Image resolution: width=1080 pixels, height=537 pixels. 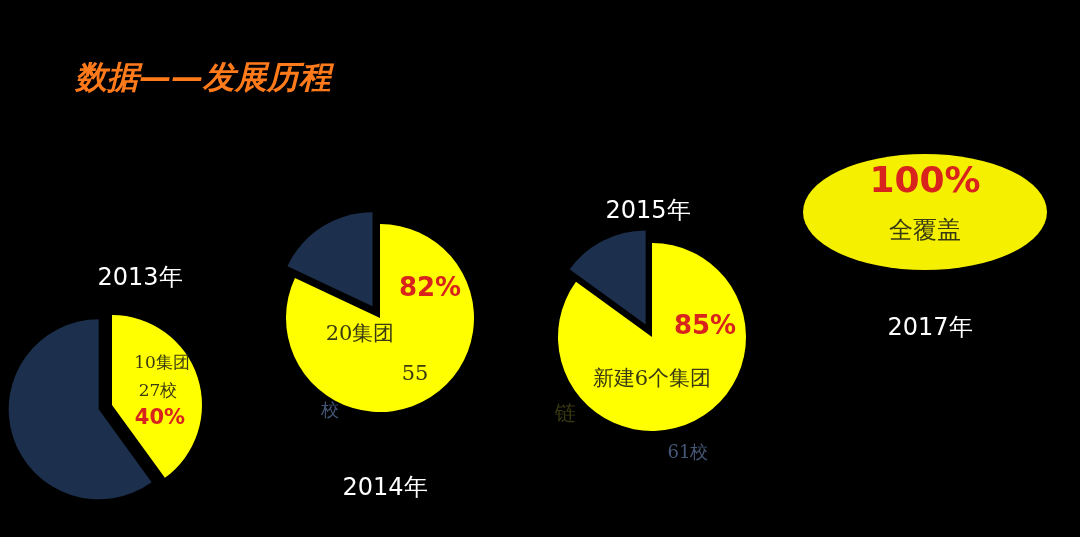 I want to click on data-label: 85%, so click(x=705, y=325).